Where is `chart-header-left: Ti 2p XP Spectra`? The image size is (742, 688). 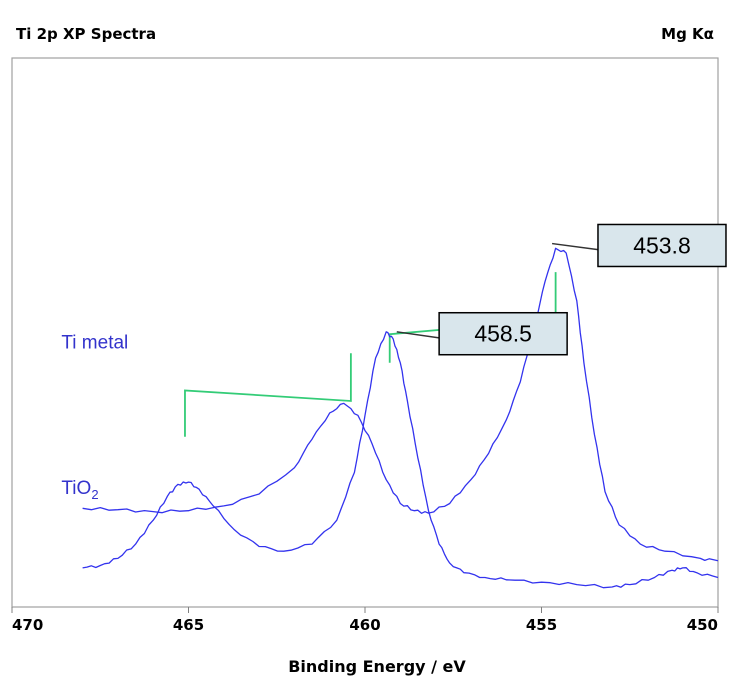 chart-header-left: Ti 2p XP Spectra is located at coordinates (86, 34).